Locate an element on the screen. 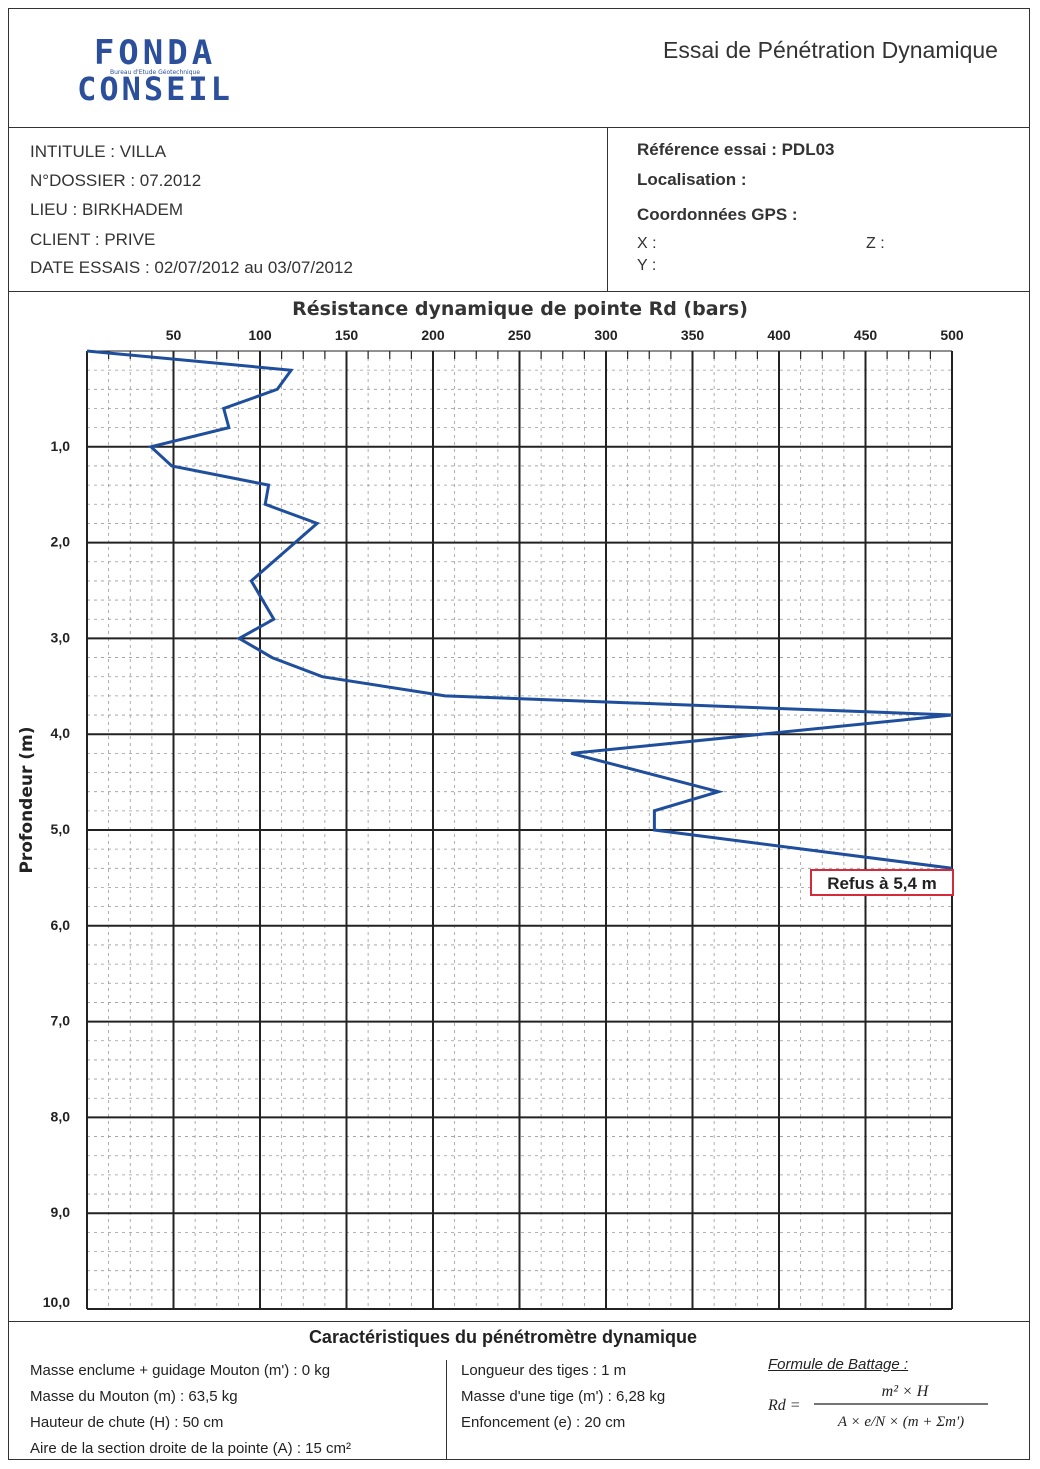 The height and width of the screenshot is (1469, 1040). info-client: CLIENT : PRIVE is located at coordinates (93, 239).